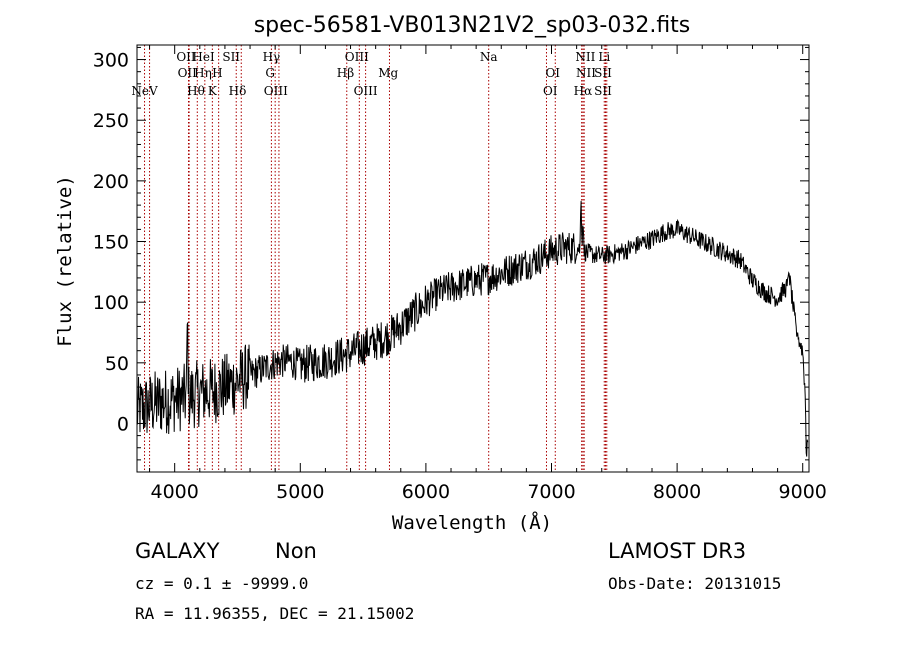  Describe the element at coordinates (345, 73) in the screenshot. I see `spectral-line-label: Hβ` at that location.